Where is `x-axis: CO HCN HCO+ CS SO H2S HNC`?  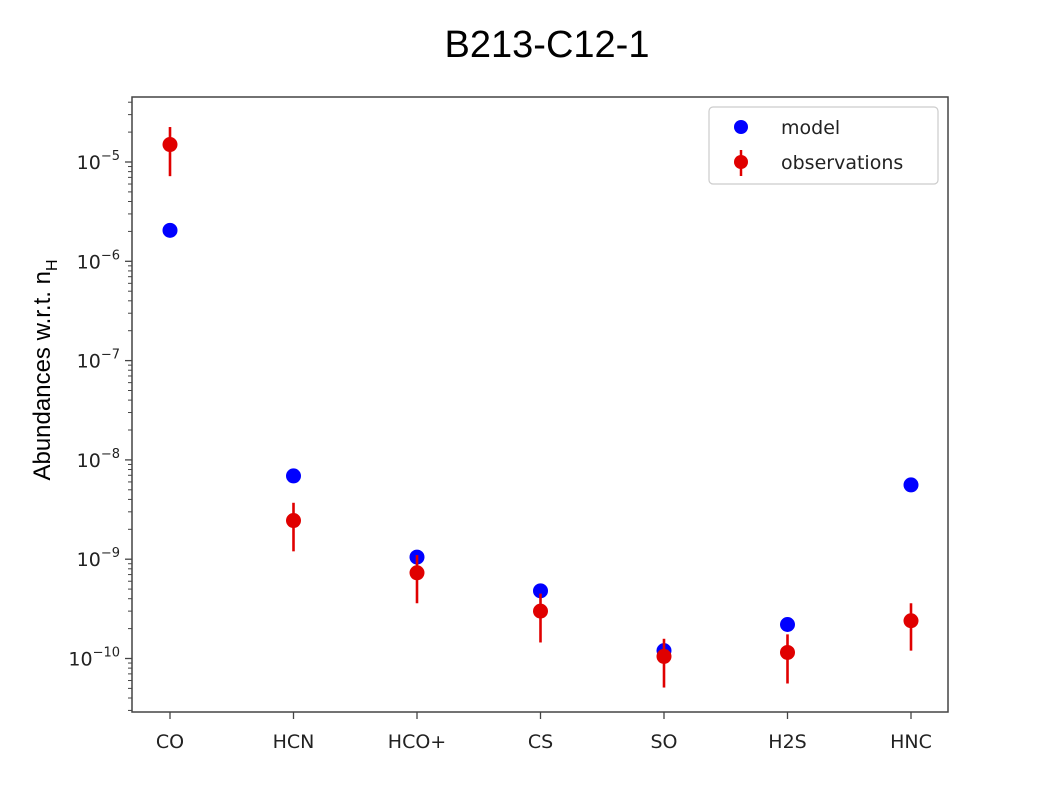 x-axis: CO HCN HCO+ CS SO H2S HNC is located at coordinates (544, 732).